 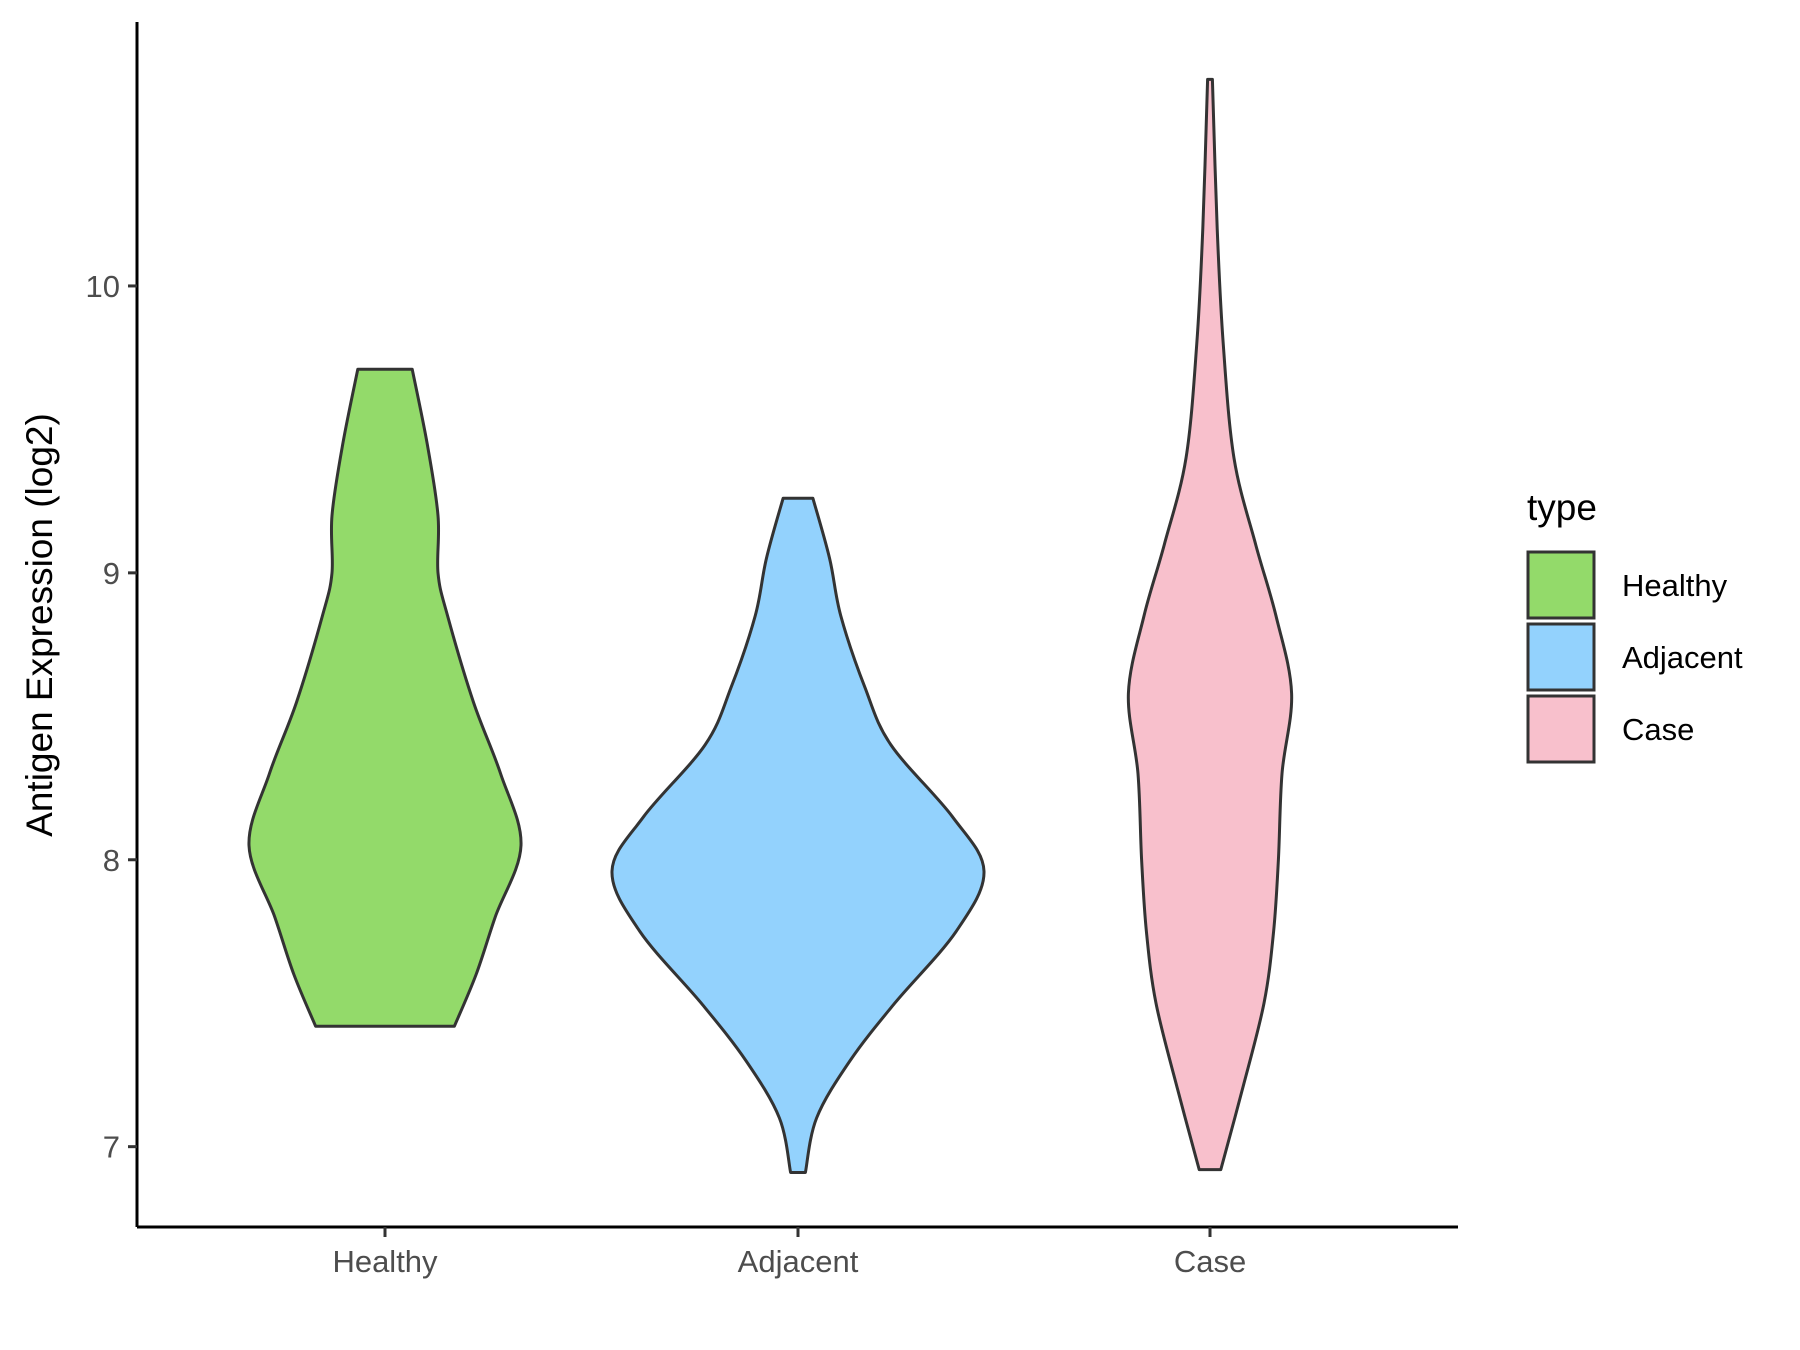 I want to click on legend-key-case, so click(x=1561, y=729).